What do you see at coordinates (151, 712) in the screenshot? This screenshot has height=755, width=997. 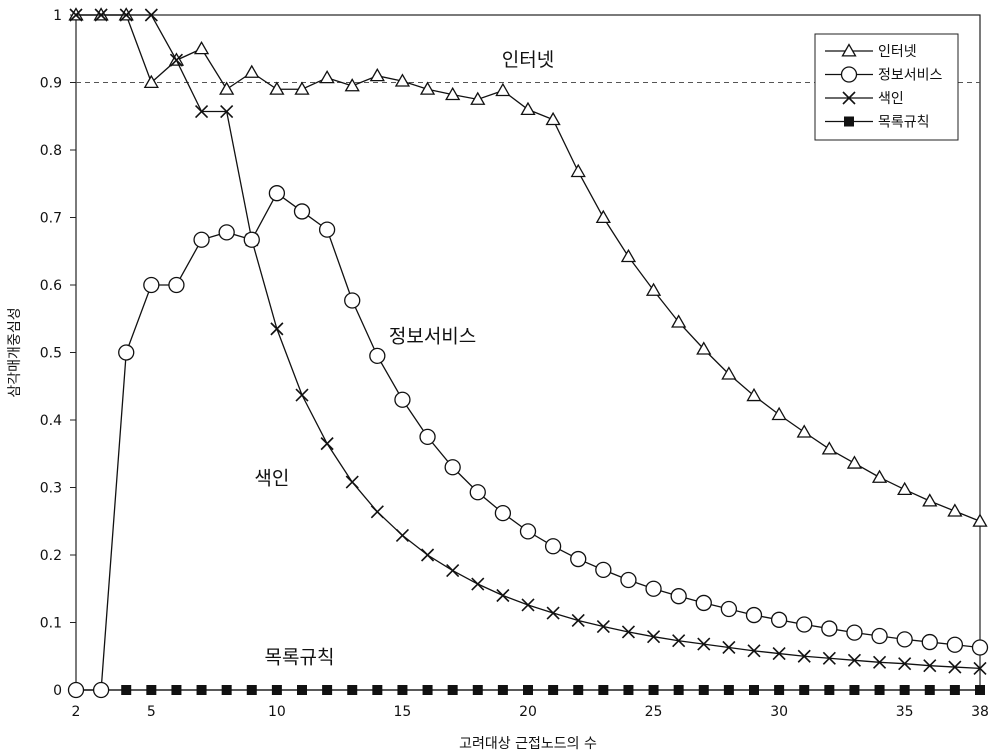 I see `x-tick-label: 5` at bounding box center [151, 712].